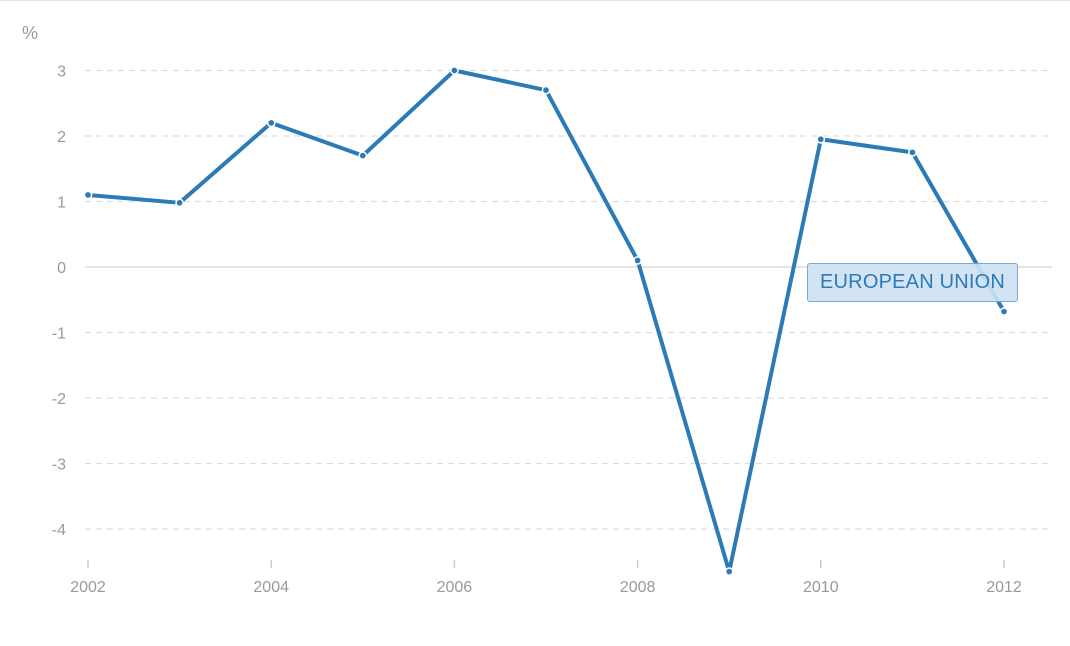  Describe the element at coordinates (729, 571) in the screenshot. I see `data-point-2009` at that location.